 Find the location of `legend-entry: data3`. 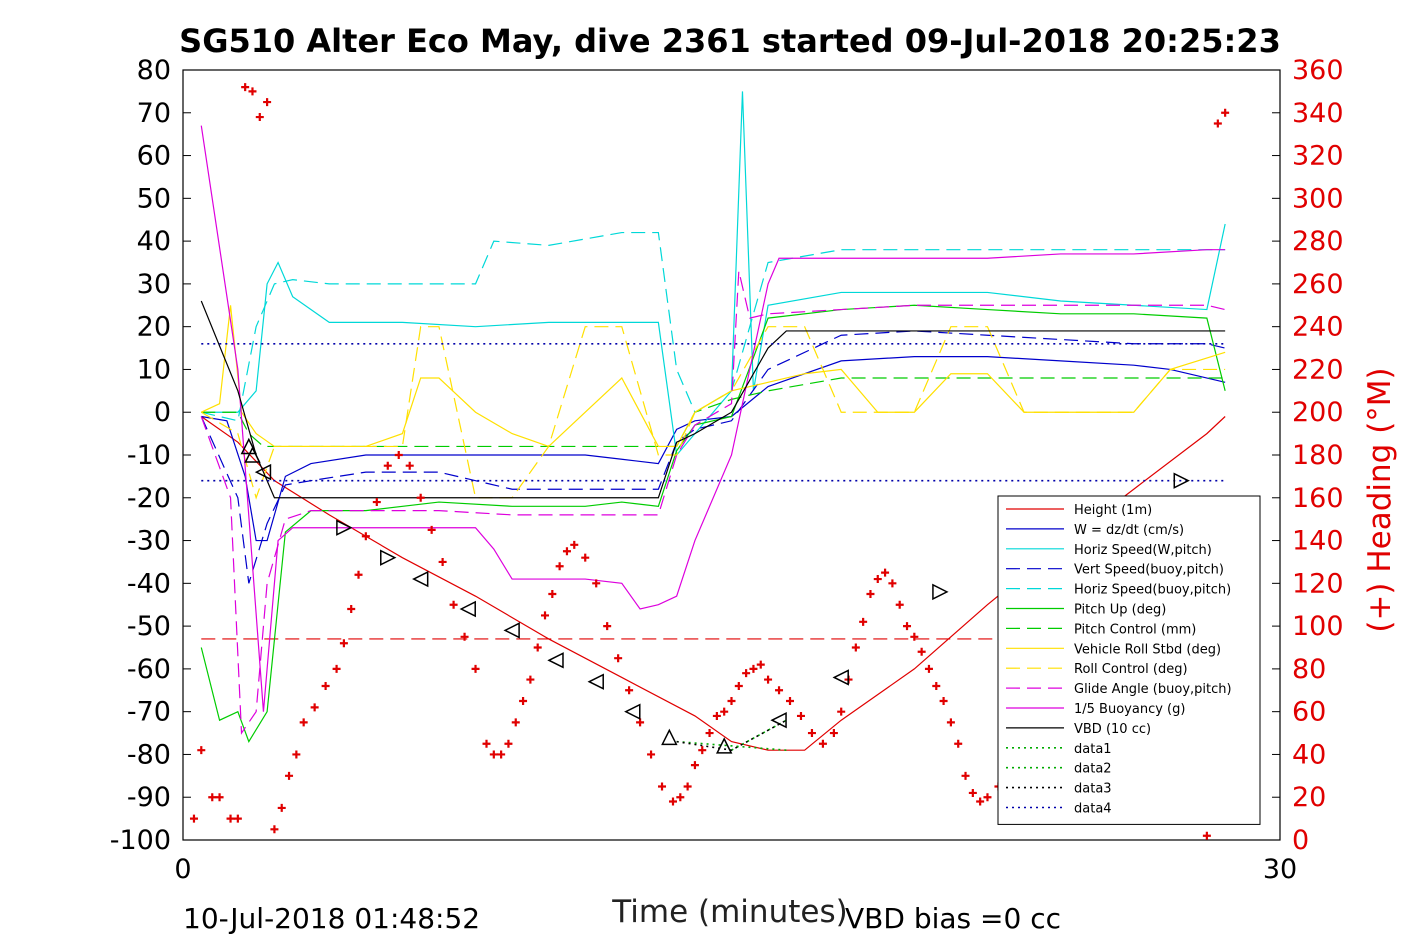

legend-entry: data3 is located at coordinates (1093, 789).